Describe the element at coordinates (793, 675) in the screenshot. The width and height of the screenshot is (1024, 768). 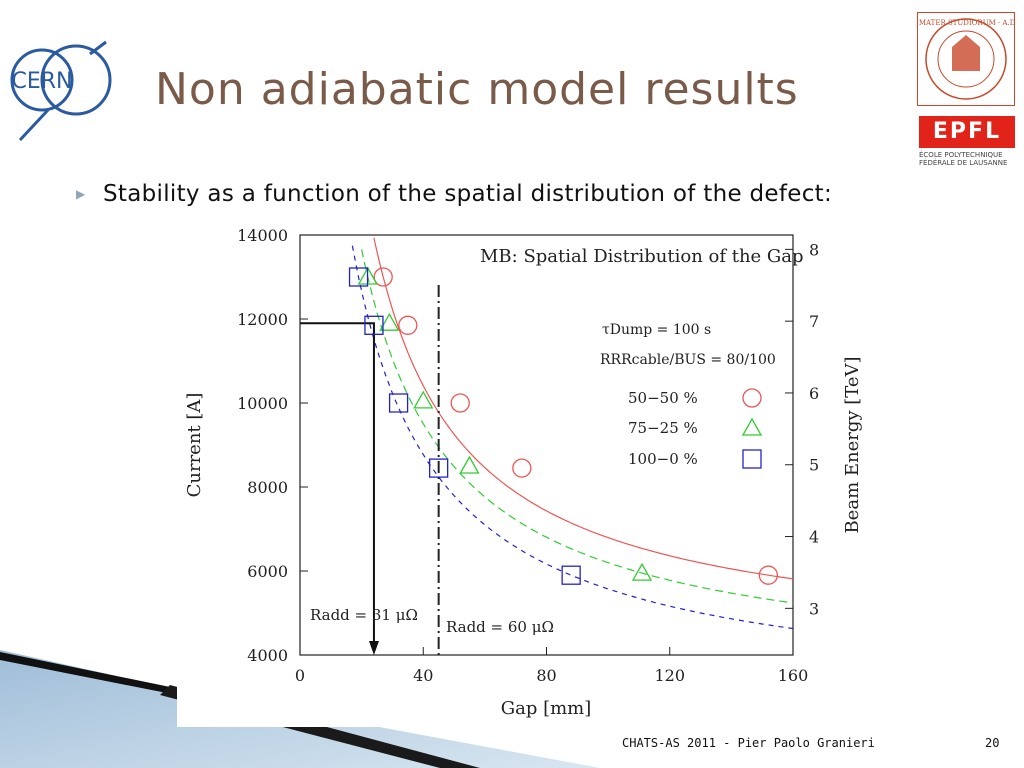
I see `x-tick-label: 160` at that location.